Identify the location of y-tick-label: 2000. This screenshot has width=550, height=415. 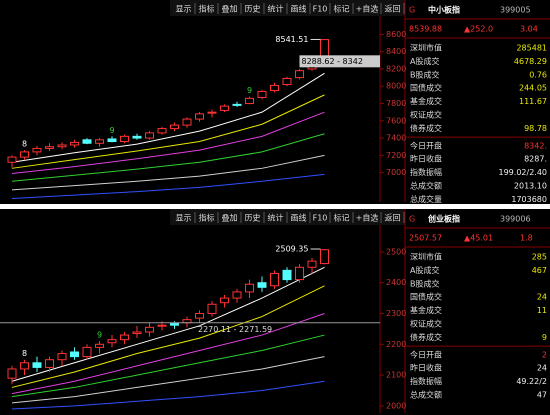
(396, 405).